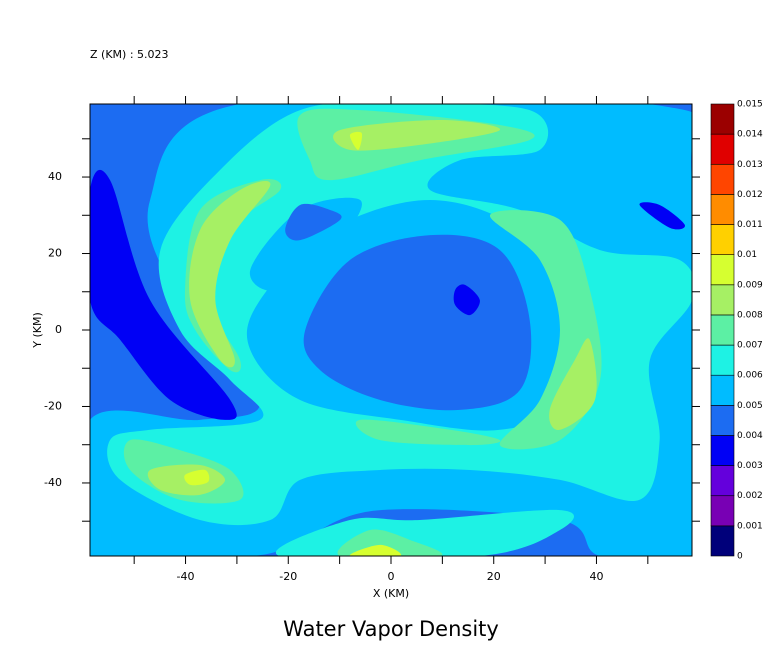  I want to click on colorbar-label: 0.015, so click(750, 105).